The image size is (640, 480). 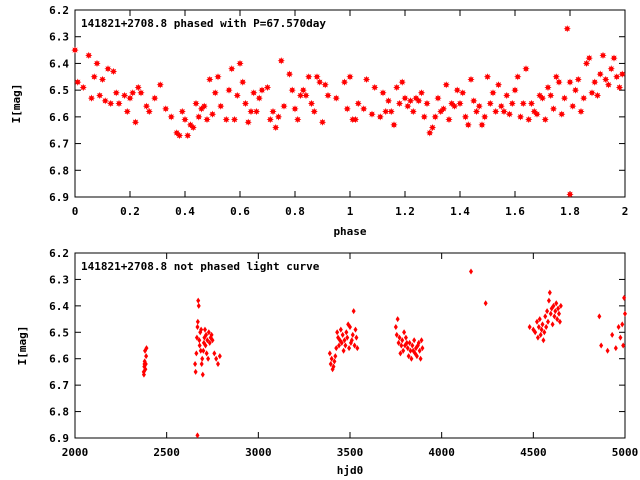 What do you see at coordinates (185, 211) in the screenshot?
I see `x-tick-label: 0.4` at bounding box center [185, 211].